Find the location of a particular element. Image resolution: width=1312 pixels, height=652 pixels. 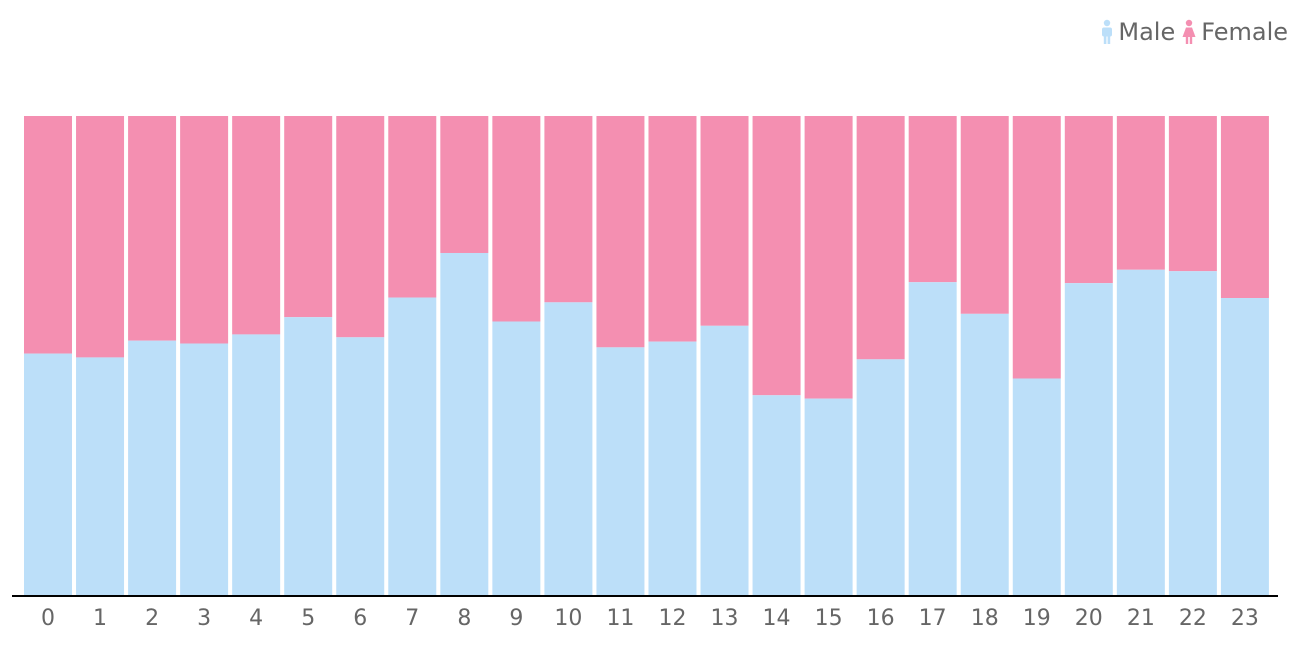

x-tick-label: 5 is located at coordinates (308, 618).